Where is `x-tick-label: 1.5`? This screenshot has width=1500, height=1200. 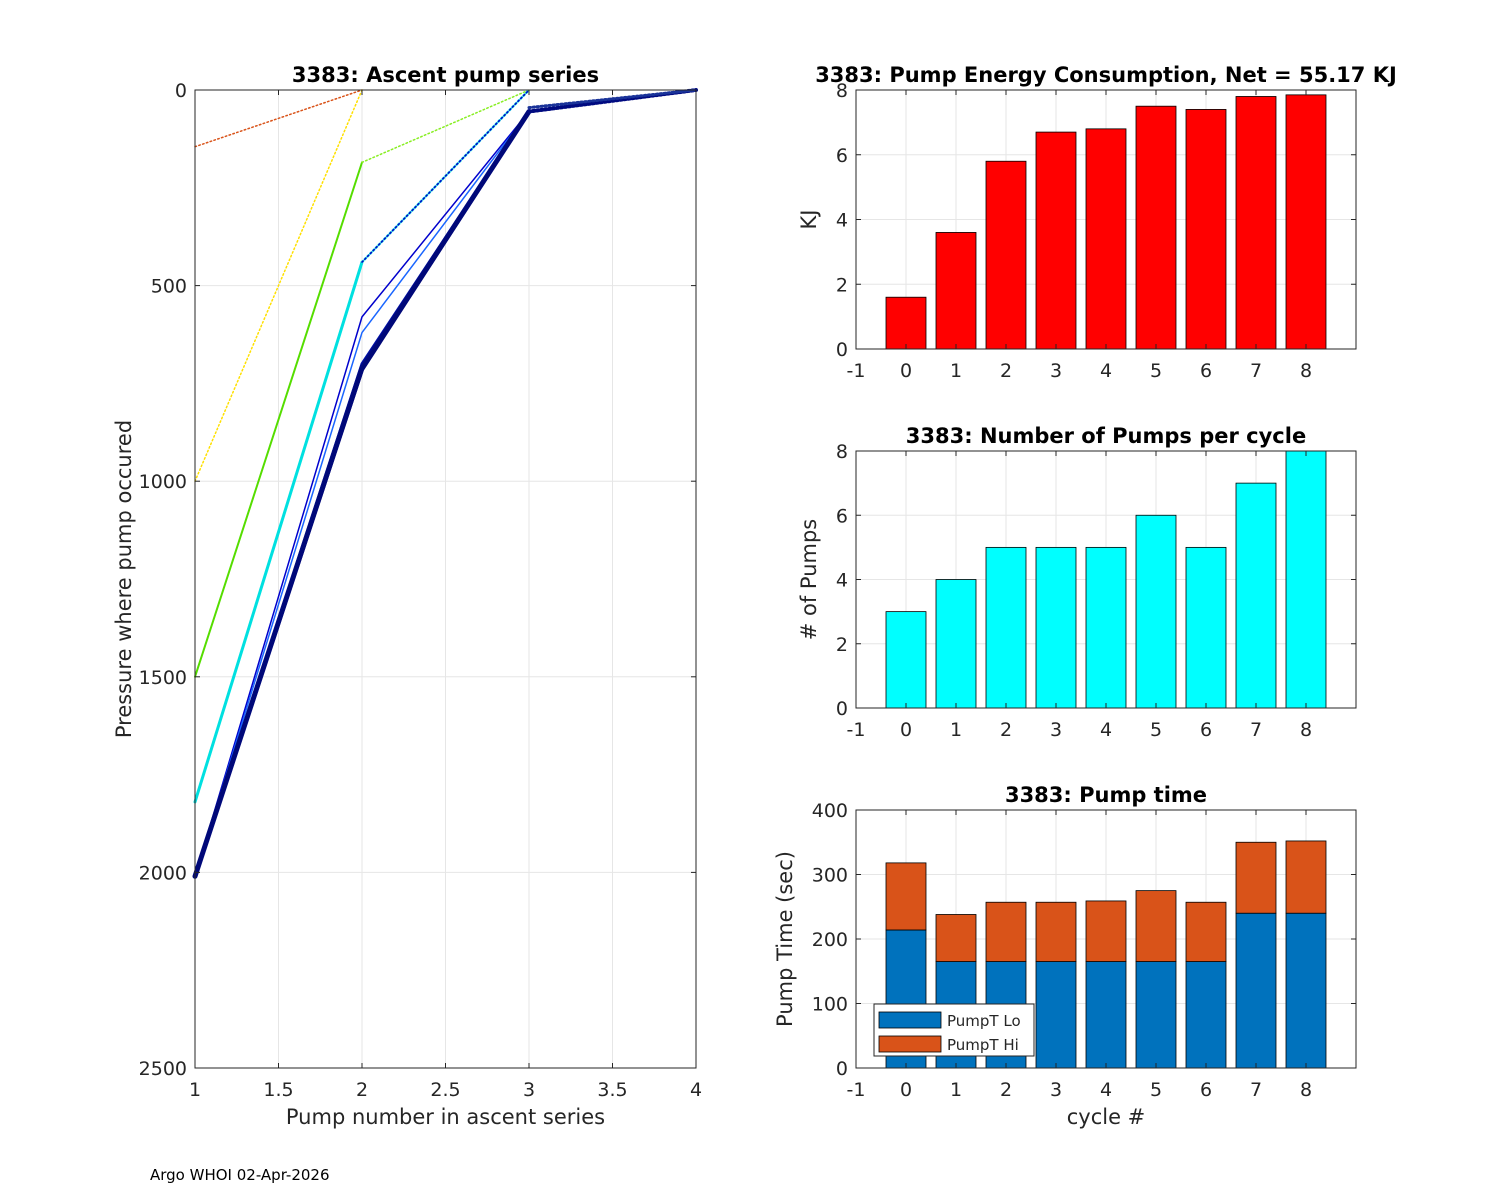 x-tick-label: 1.5 is located at coordinates (278, 1090).